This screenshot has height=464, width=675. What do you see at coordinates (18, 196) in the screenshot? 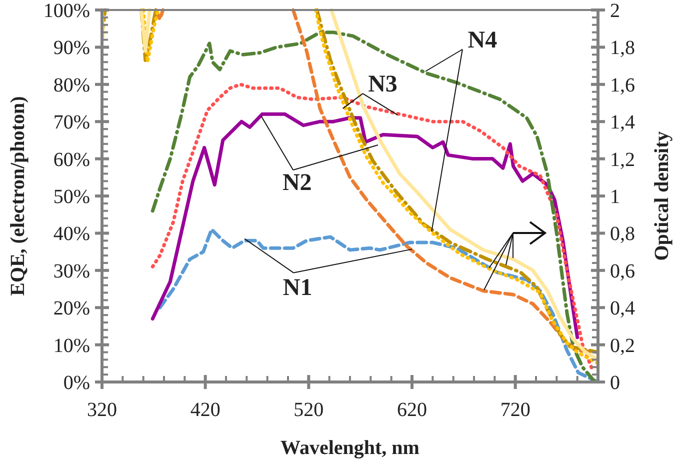
I see `y-axis-title: EQE, (electron/photon)` at bounding box center [18, 196].